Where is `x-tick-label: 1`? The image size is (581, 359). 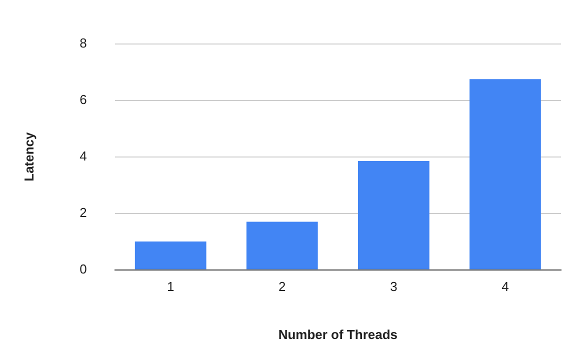
x-tick-label: 1 is located at coordinates (170, 286).